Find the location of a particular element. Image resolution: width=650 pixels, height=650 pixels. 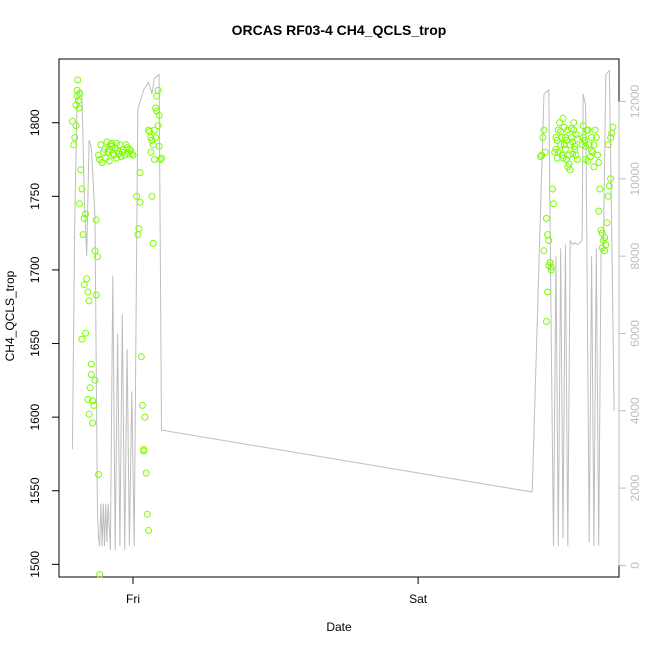

x-tick-label: Fri is located at coordinates (133, 599).